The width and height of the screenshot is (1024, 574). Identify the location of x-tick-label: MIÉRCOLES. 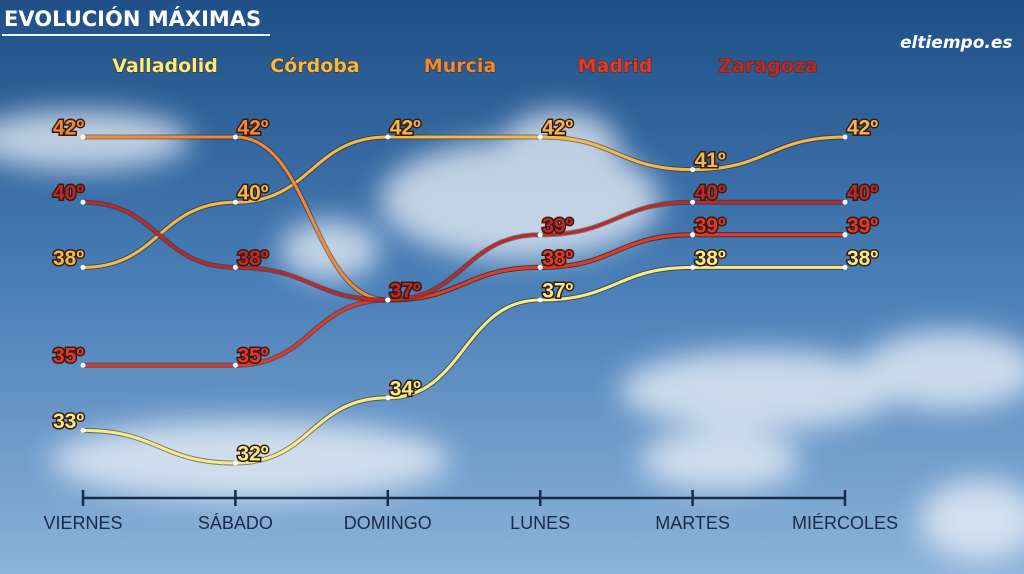
(845, 523).